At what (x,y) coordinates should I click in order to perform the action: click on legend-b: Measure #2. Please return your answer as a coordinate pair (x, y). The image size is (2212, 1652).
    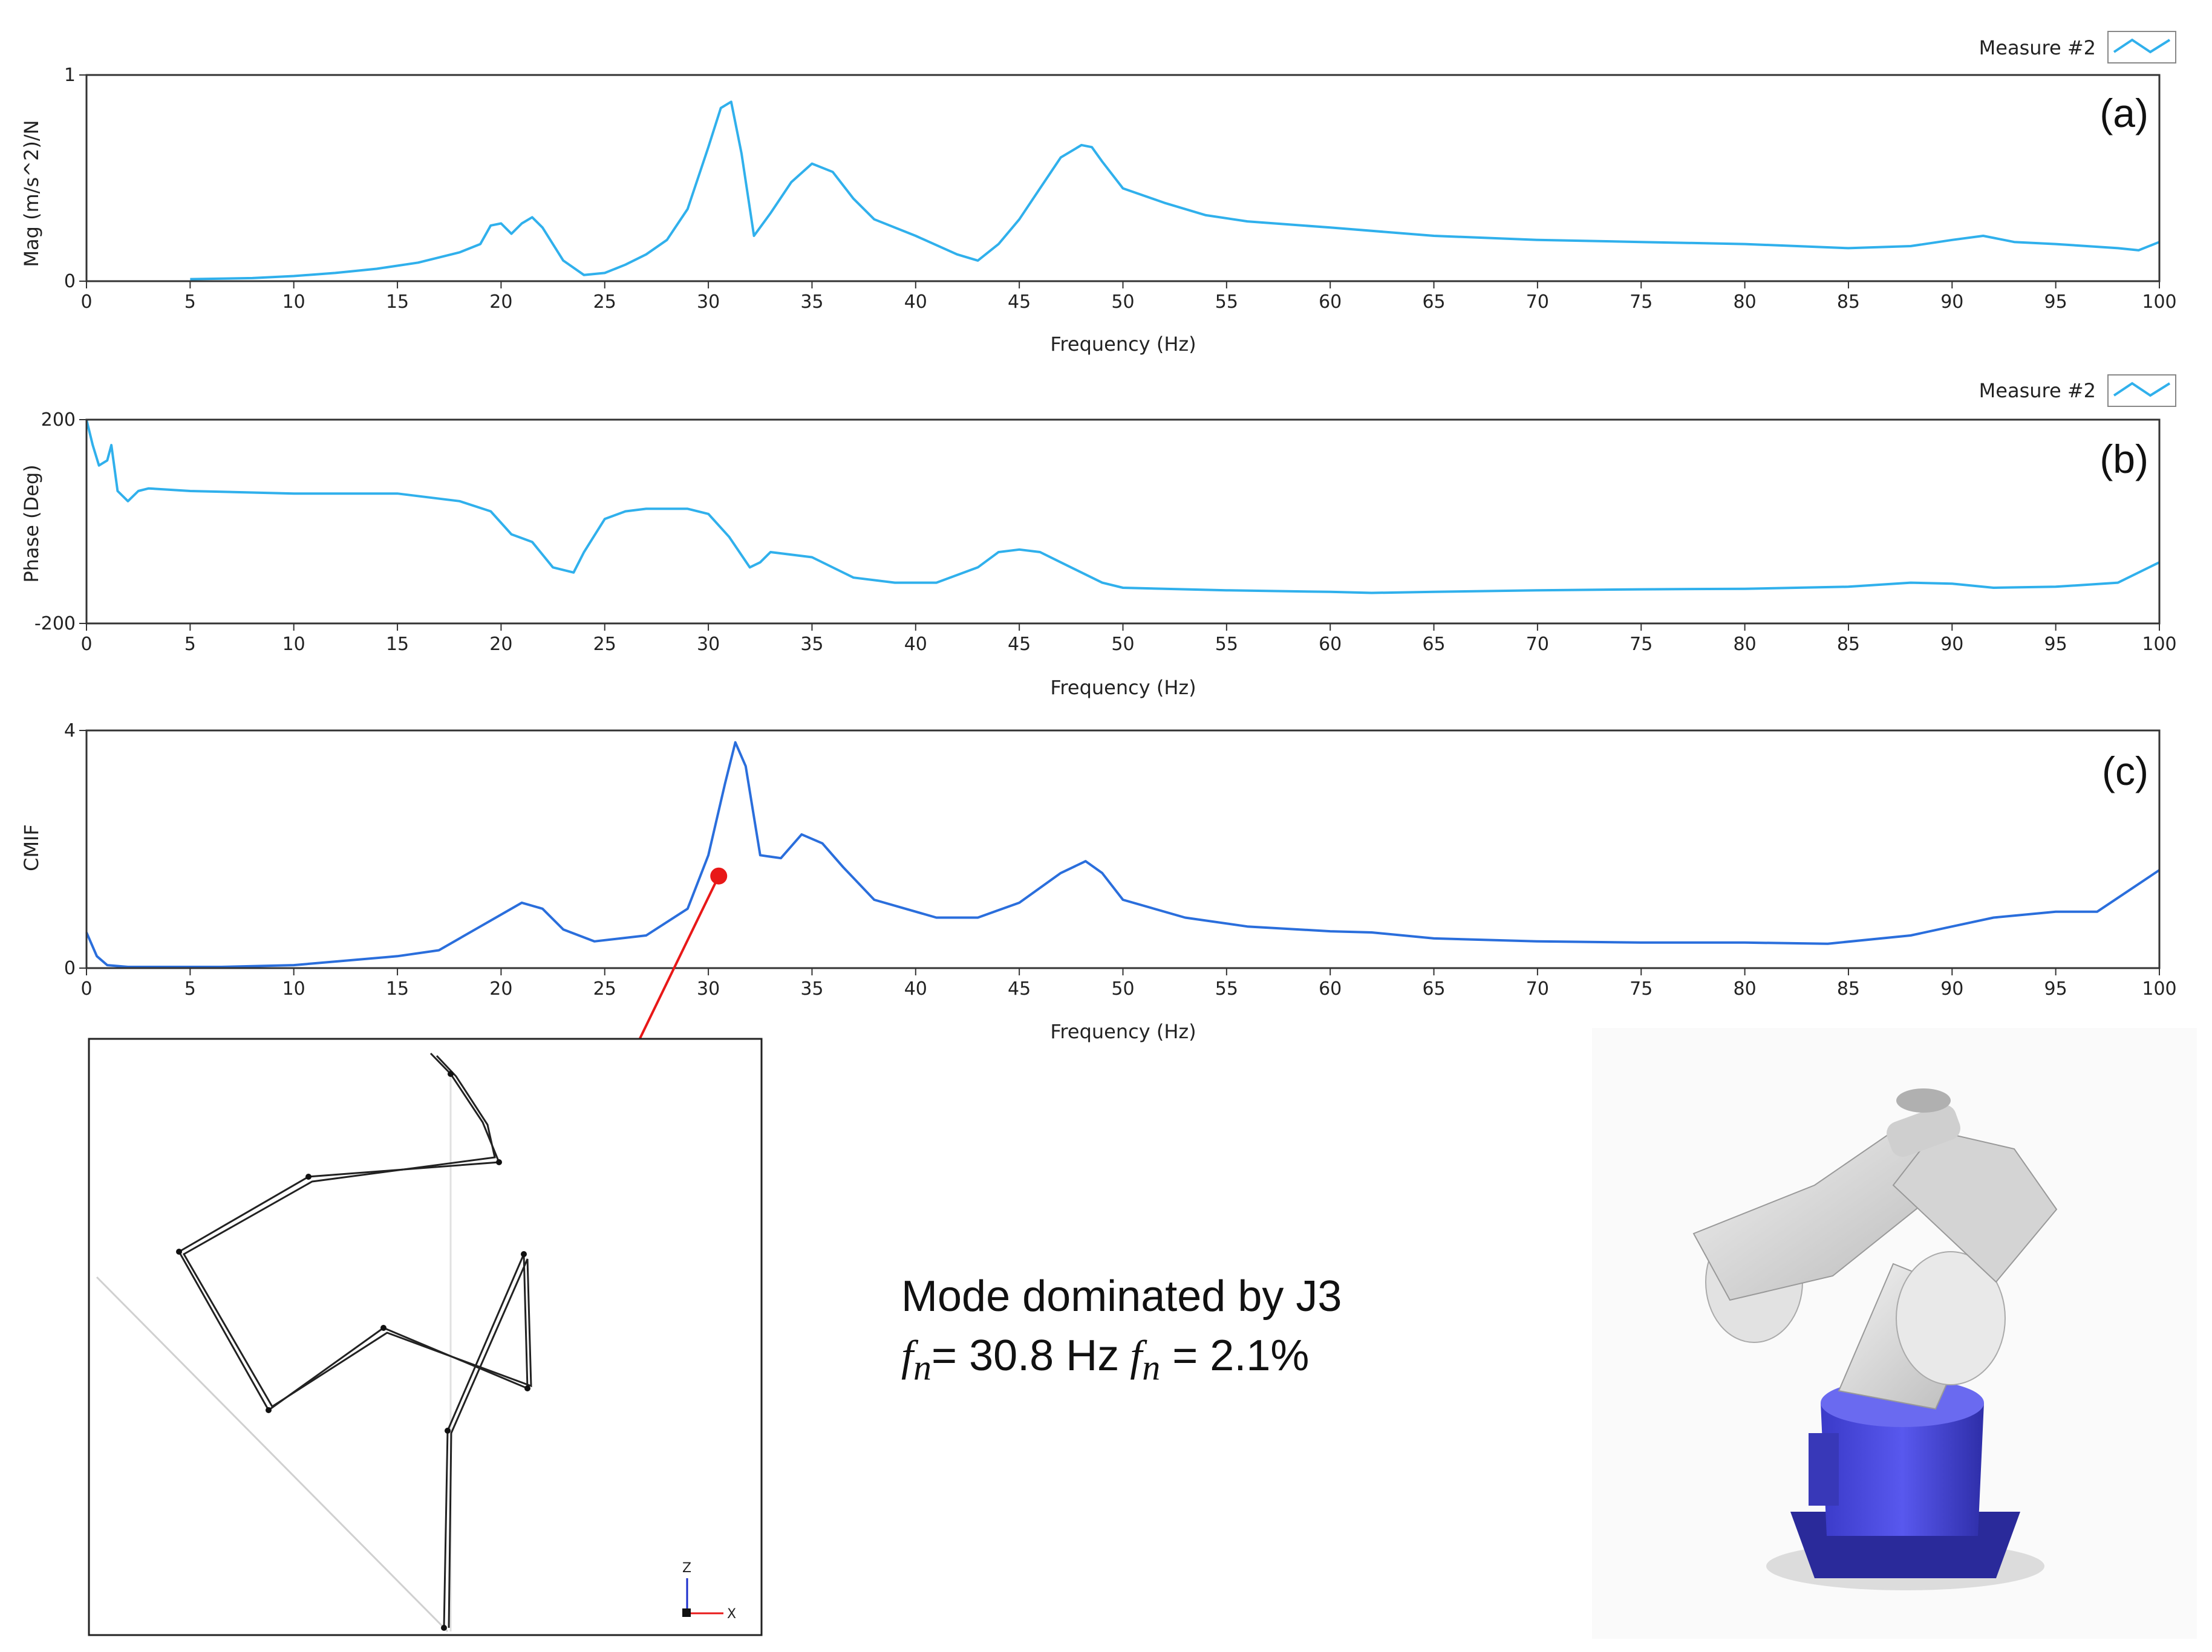
    Looking at the image, I should click on (2077, 391).